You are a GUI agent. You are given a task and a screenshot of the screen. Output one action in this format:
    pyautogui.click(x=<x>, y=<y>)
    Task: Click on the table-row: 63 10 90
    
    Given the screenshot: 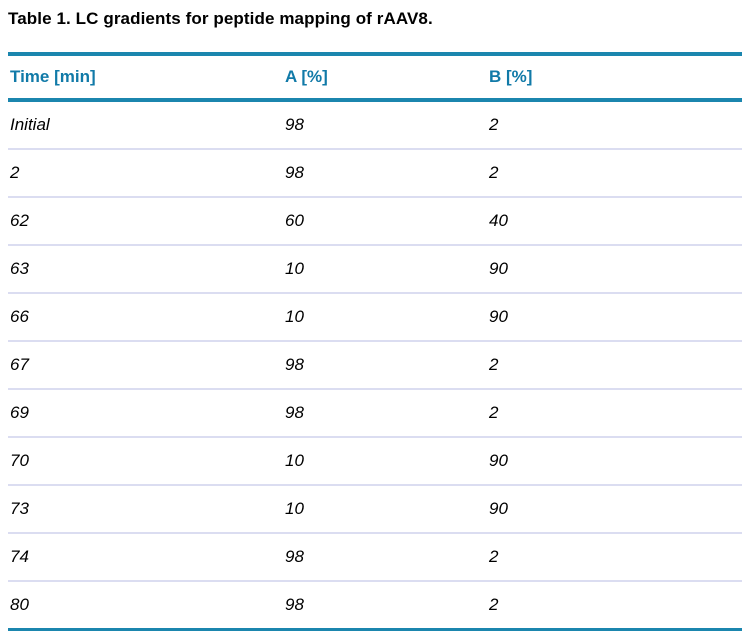 What is the action you would take?
    pyautogui.click(x=375, y=269)
    